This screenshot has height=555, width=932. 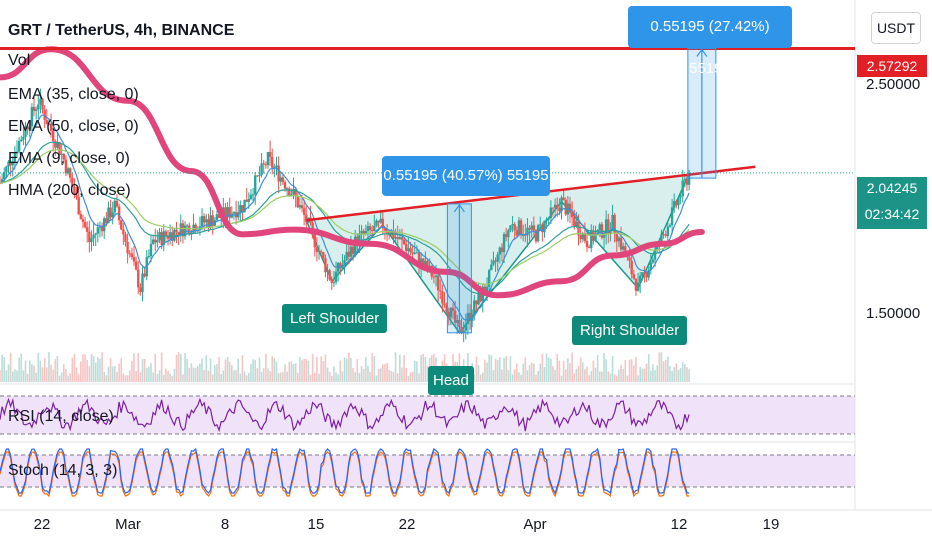 I want to click on indicator-label-ema50: EMA (50, close, 0), so click(x=73, y=126).